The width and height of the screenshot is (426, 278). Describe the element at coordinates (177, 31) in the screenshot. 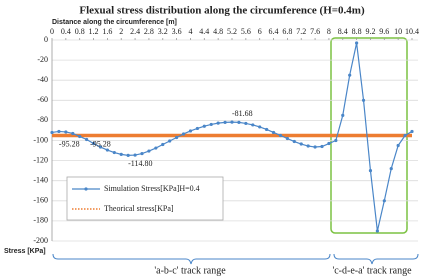

I see `x-tick-label: 3.6` at that location.